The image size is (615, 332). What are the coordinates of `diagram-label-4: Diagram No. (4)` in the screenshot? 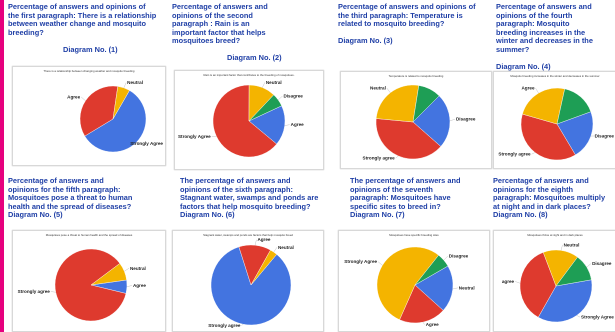 It's located at (523, 66).